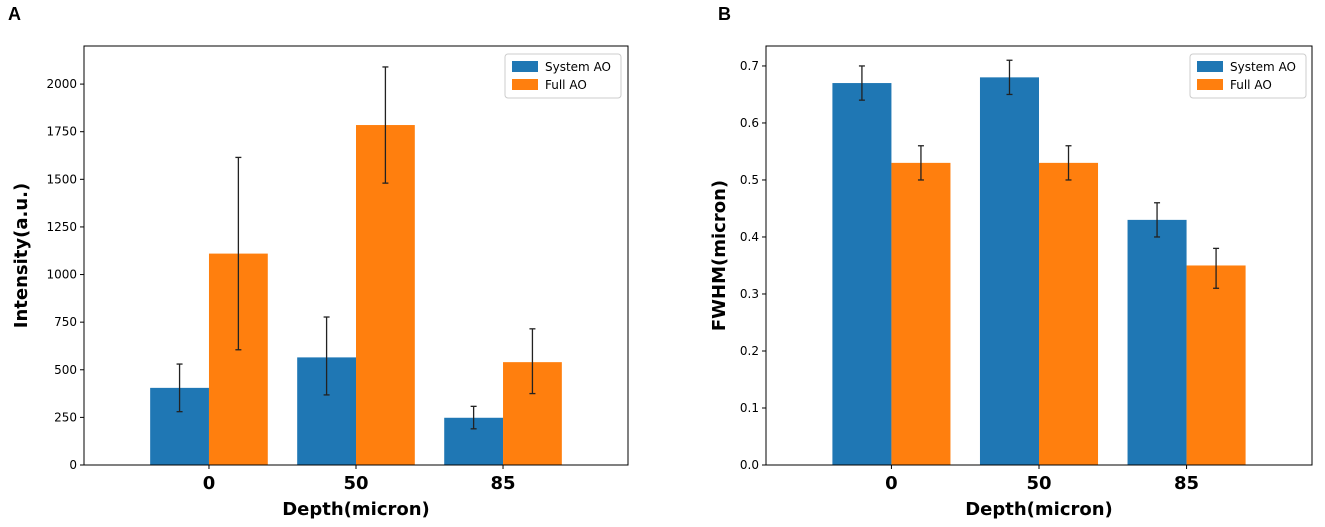 Image resolution: width=1325 pixels, height=527 pixels. What do you see at coordinates (73, 465) in the screenshot?
I see `y-tick-label: 0` at bounding box center [73, 465].